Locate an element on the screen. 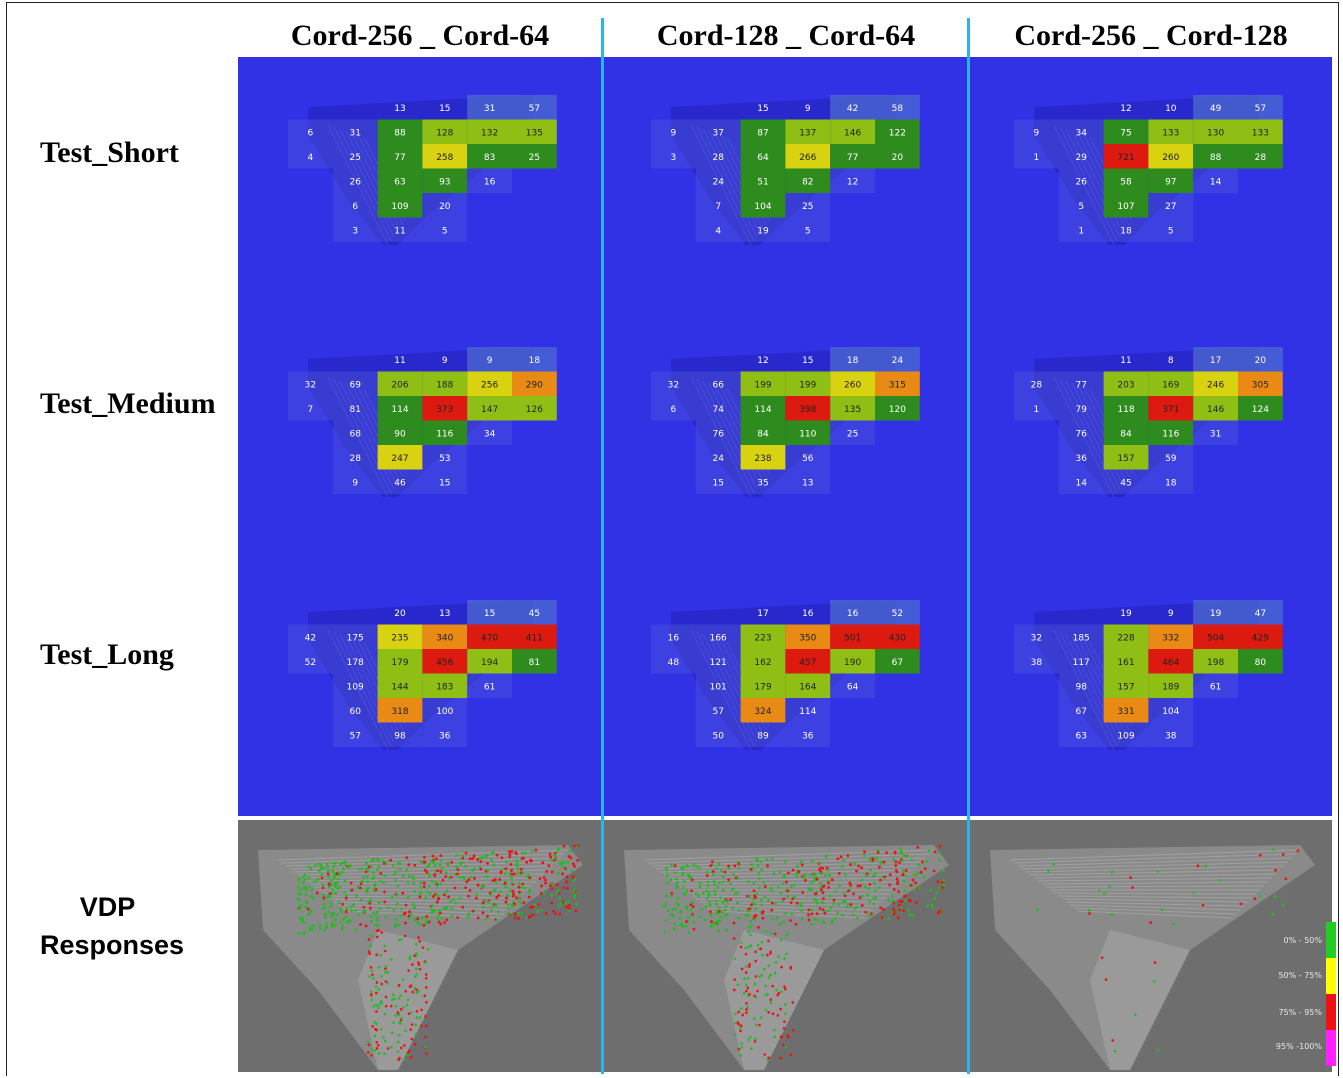 Image resolution: width=1343 pixels, height=1078 pixels. heat-cell-label: 48 is located at coordinates (674, 663).